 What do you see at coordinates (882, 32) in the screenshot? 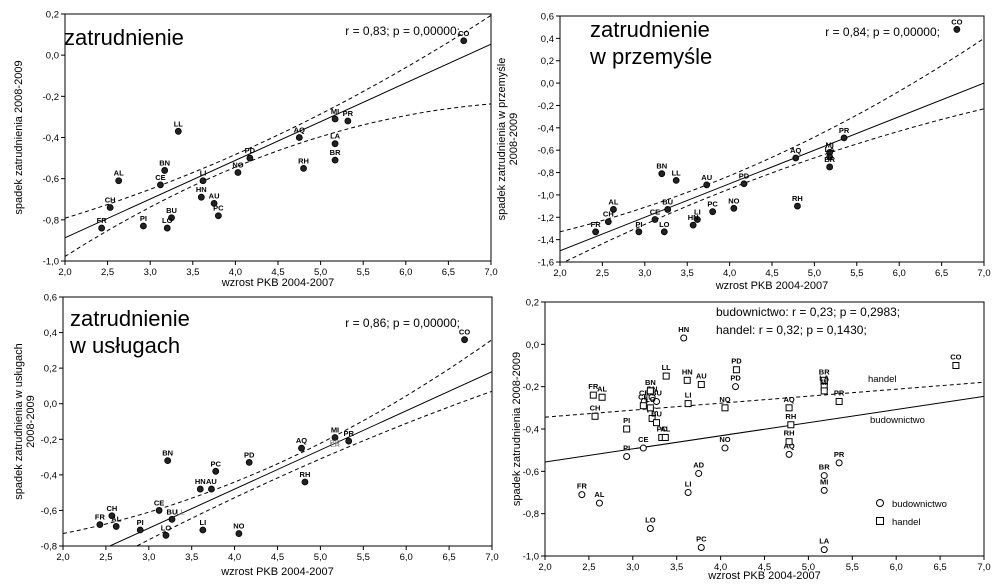
I see `correlation-stat: r = 0,84; p = 0,00000;` at bounding box center [882, 32].